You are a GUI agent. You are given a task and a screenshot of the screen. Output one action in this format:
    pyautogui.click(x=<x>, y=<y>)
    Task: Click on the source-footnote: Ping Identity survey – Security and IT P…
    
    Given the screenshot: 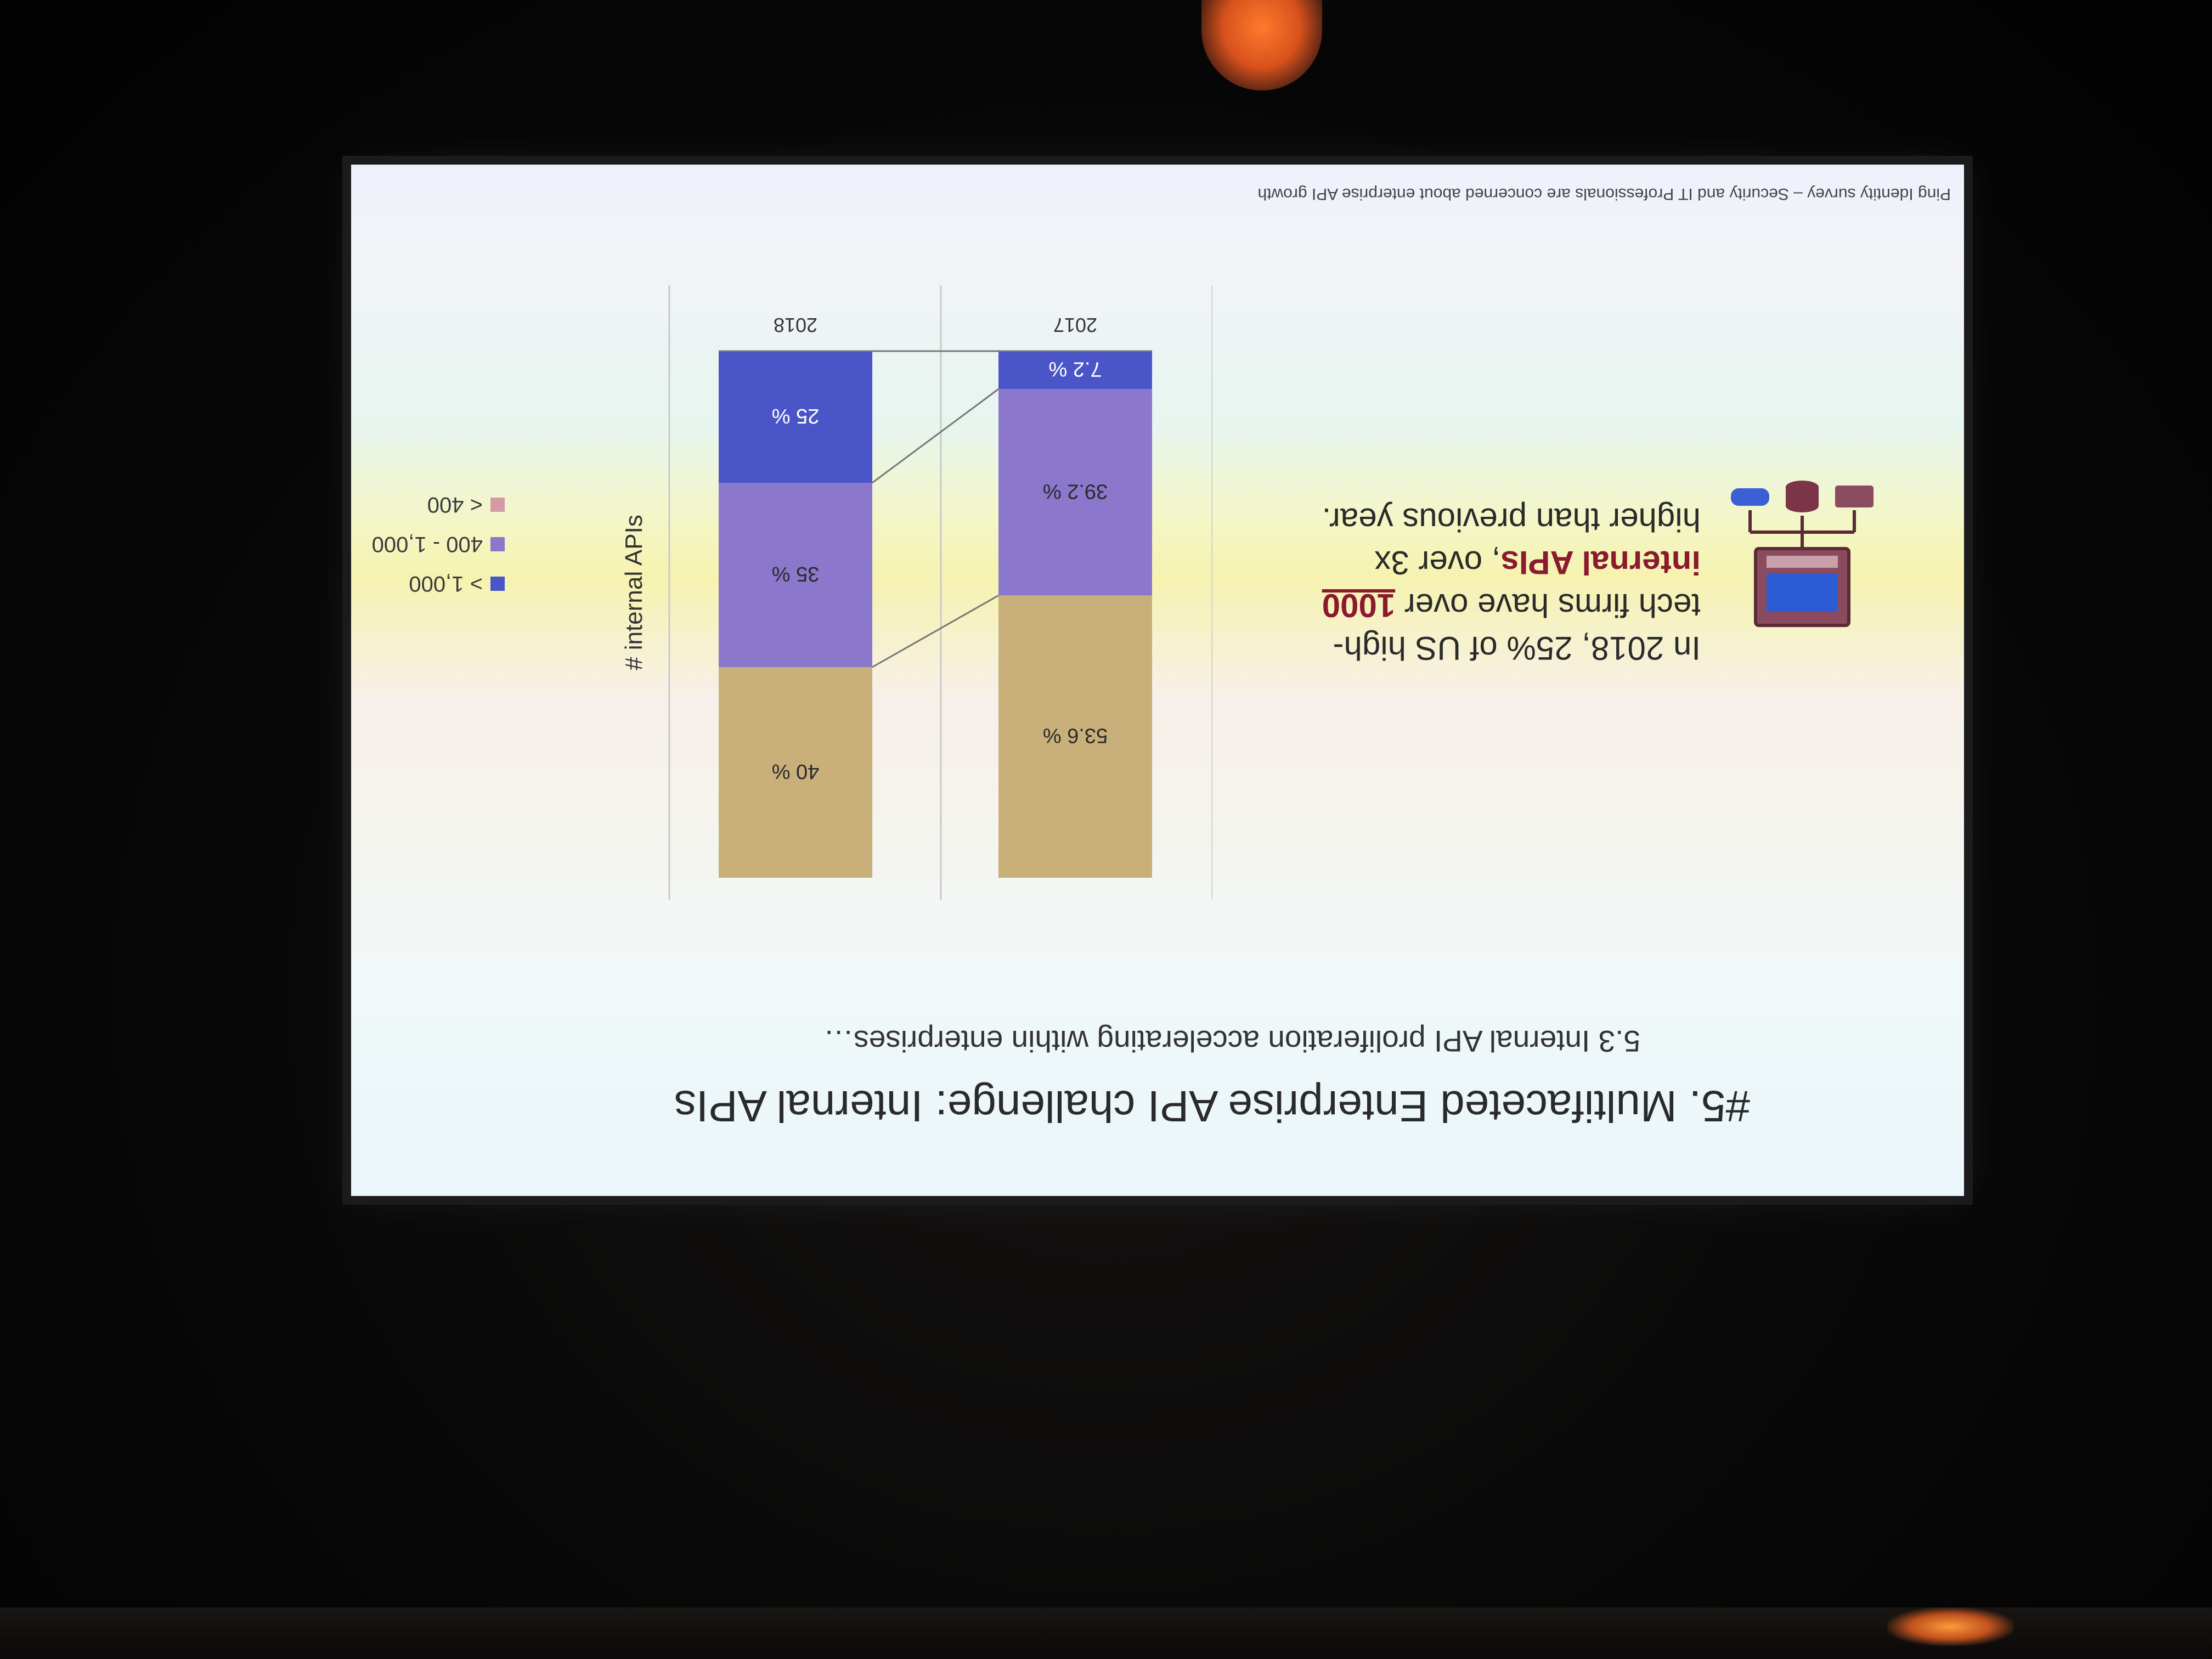 What is the action you would take?
    pyautogui.click(x=1604, y=193)
    